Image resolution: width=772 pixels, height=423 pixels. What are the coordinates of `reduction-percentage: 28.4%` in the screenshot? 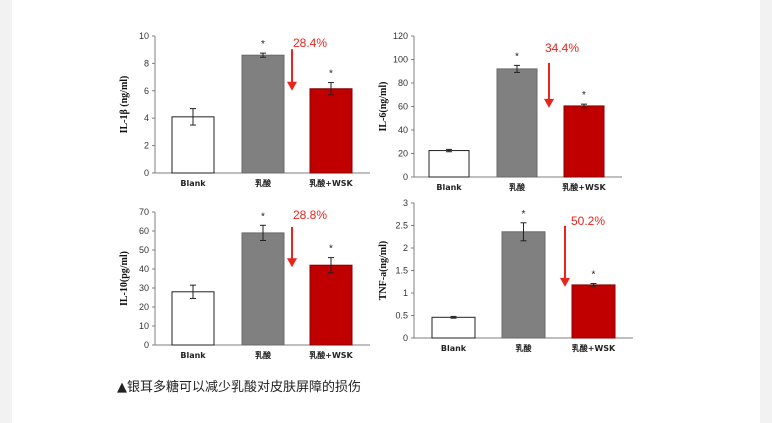 It's located at (310, 43).